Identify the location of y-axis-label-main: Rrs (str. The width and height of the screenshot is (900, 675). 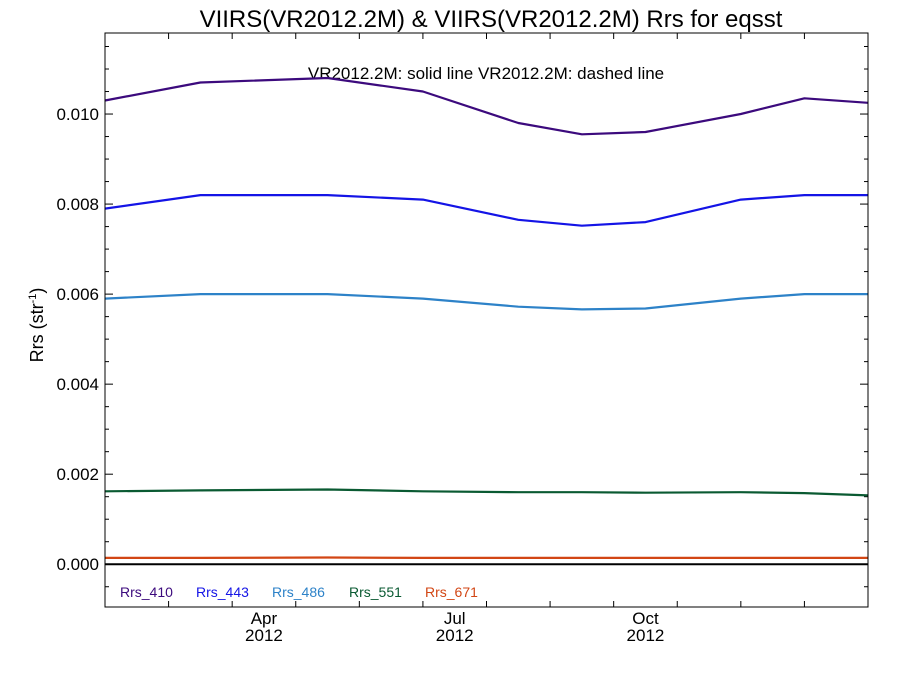
(37, 332).